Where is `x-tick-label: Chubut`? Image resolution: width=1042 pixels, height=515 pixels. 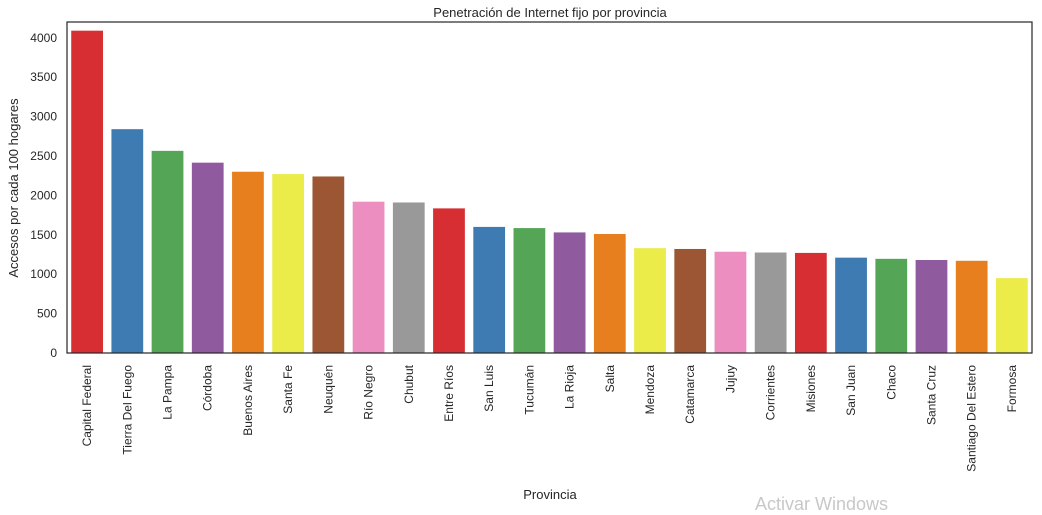
x-tick-label: Chubut is located at coordinates (409, 383).